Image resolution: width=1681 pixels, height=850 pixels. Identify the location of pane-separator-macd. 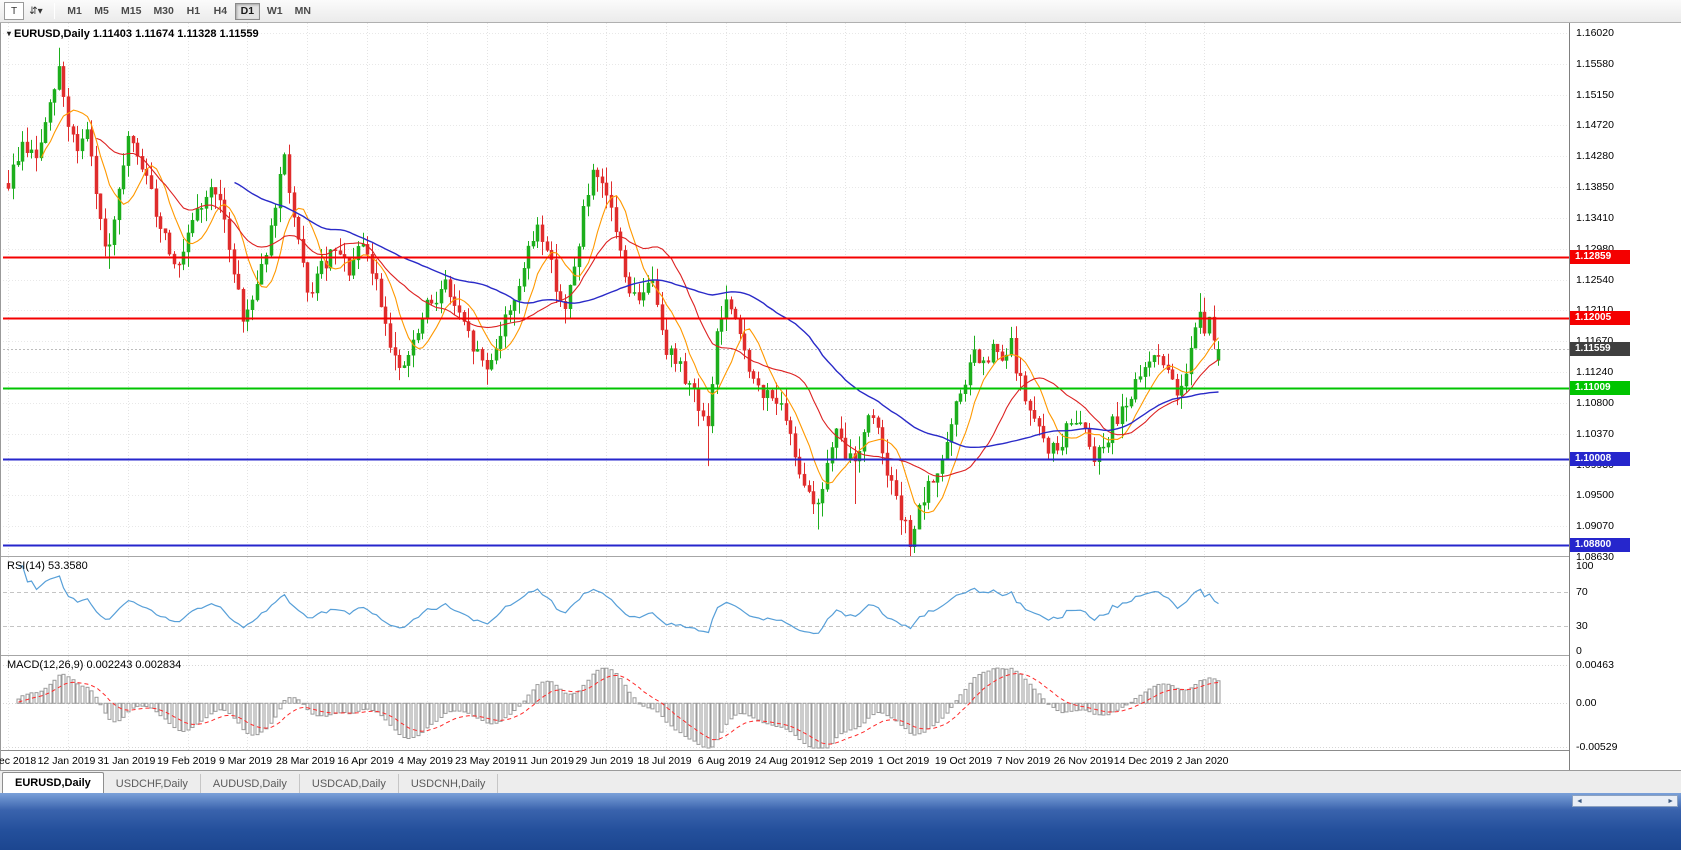
(841, 655).